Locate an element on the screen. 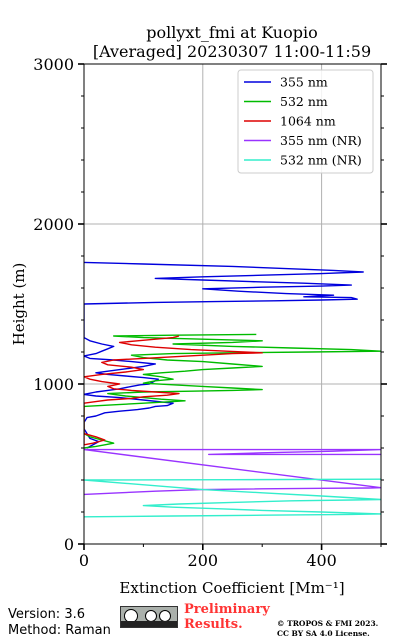  cc-by-sa-logo is located at coordinates (149, 617).